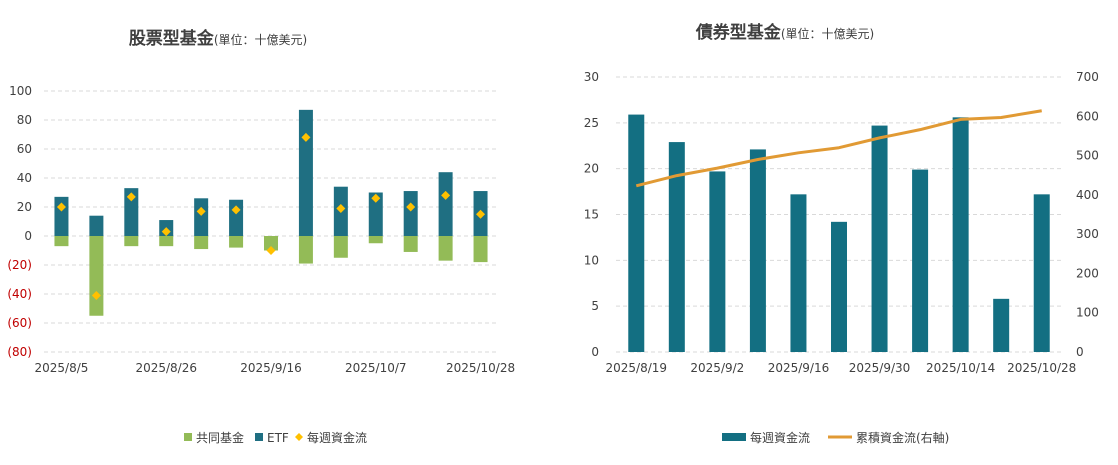 This screenshot has height=465, width=1118. What do you see at coordinates (24, 207) in the screenshot?
I see `equity-y-tick-label: 20` at bounding box center [24, 207].